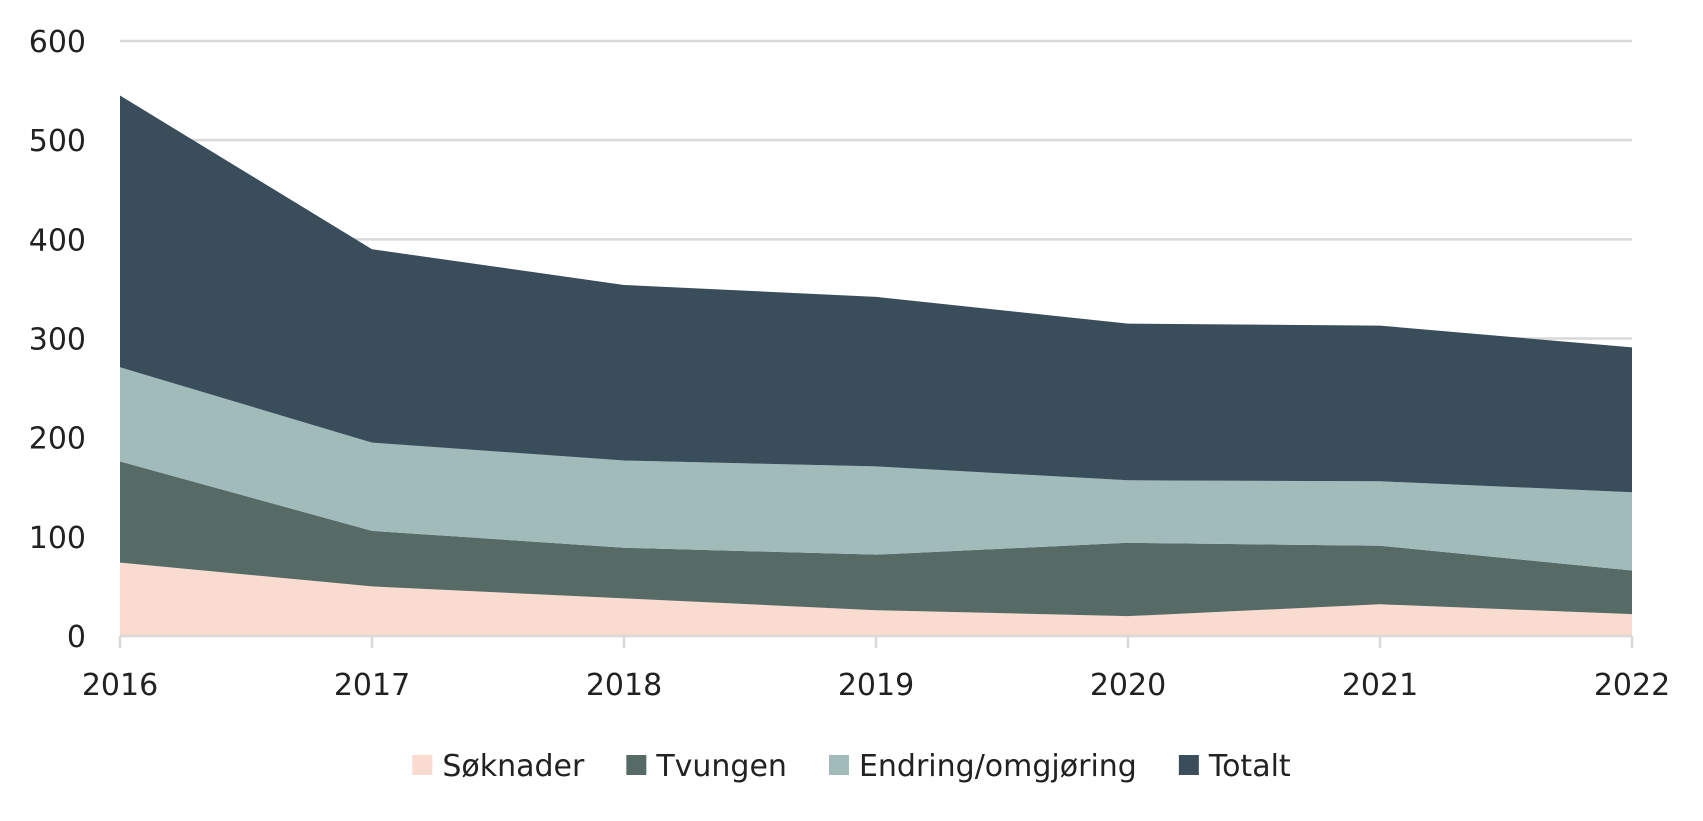  Describe the element at coordinates (57, 439) in the screenshot. I see `y-tick-label: 200` at that location.